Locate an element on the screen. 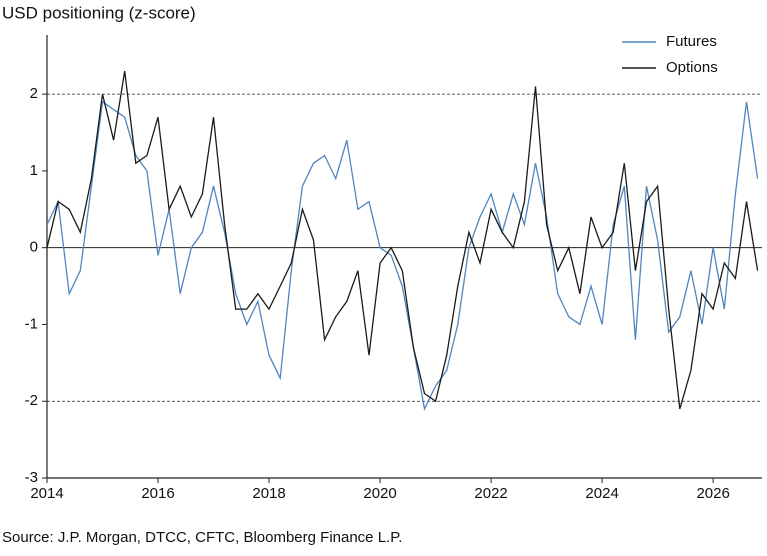 The height and width of the screenshot is (556, 767). x-tick-label: 2026 is located at coordinates (712, 493).